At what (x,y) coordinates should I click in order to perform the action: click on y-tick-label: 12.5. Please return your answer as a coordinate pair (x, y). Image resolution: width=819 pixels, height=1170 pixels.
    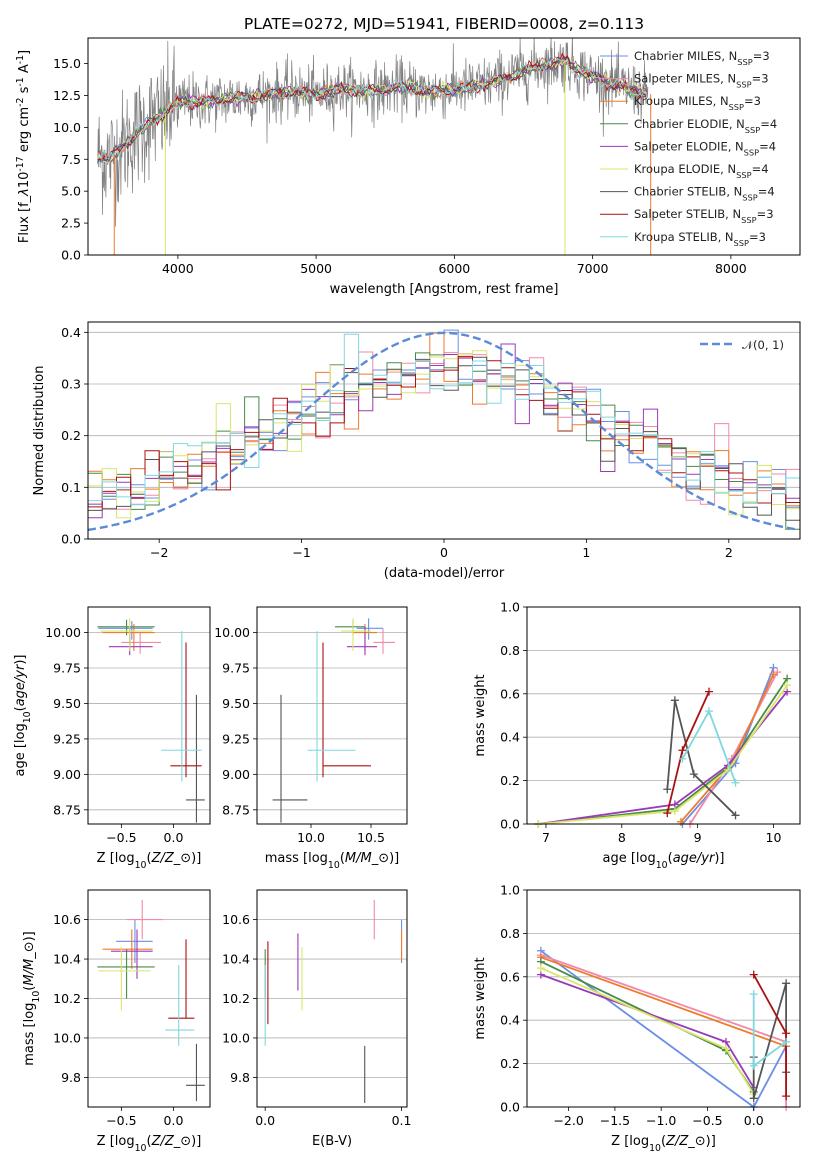
    Looking at the image, I should click on (67, 95).